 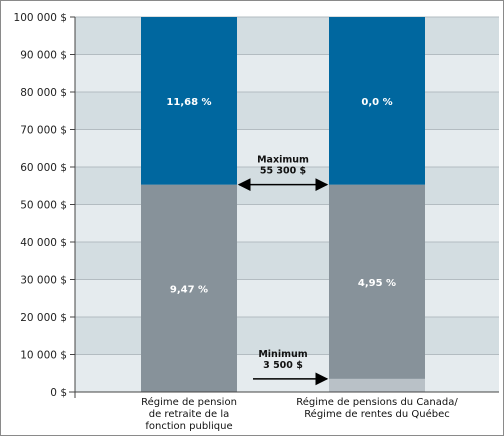 What do you see at coordinates (43, 318) in the screenshot?
I see `y-tick-label: 20 000 $` at bounding box center [43, 318].